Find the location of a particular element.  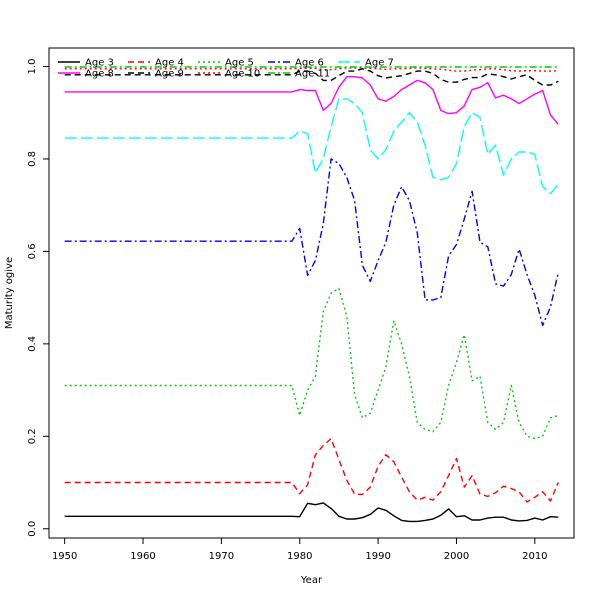

legend-label: Age 3 is located at coordinates (99, 63).